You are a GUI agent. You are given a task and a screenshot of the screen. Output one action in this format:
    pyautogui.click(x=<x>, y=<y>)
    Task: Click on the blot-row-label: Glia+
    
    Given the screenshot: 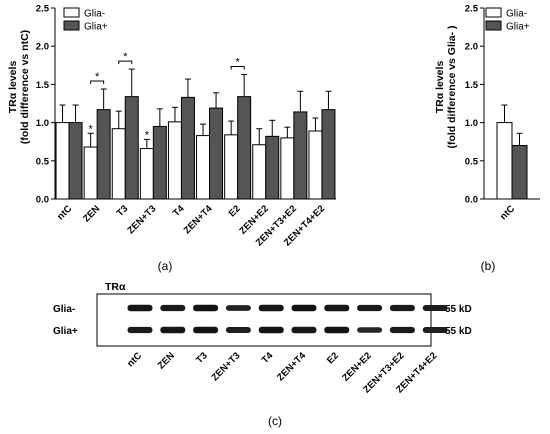 What is the action you would take?
    pyautogui.click(x=65, y=331)
    